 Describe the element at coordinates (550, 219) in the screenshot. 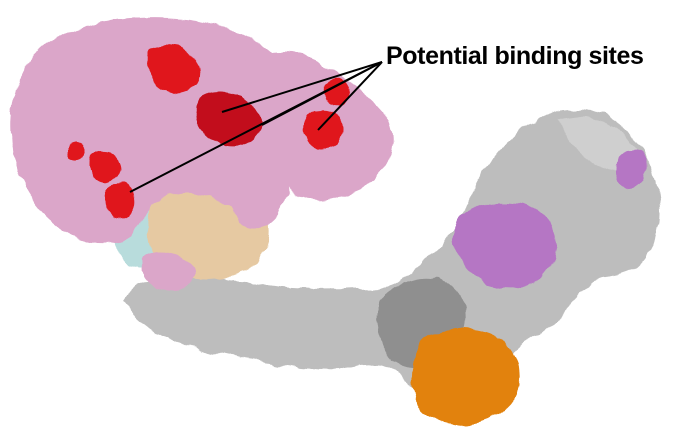

I see `purple-surface-patches` at that location.